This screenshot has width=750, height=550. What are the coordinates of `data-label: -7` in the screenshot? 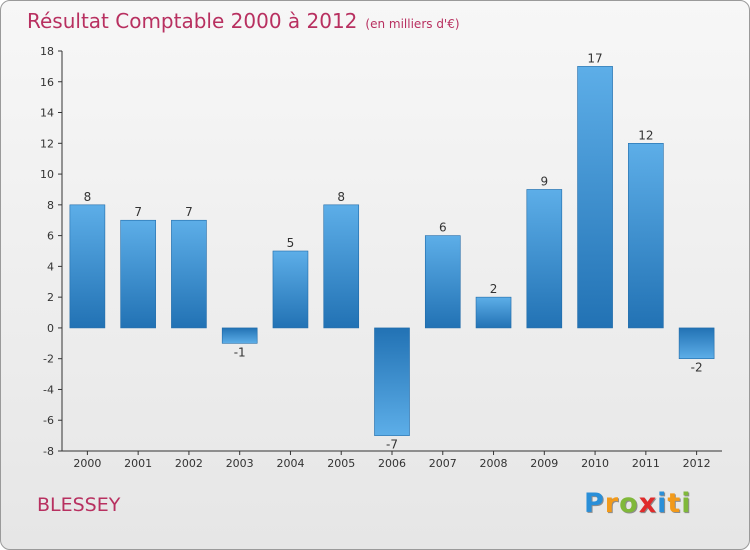 It's located at (392, 445).